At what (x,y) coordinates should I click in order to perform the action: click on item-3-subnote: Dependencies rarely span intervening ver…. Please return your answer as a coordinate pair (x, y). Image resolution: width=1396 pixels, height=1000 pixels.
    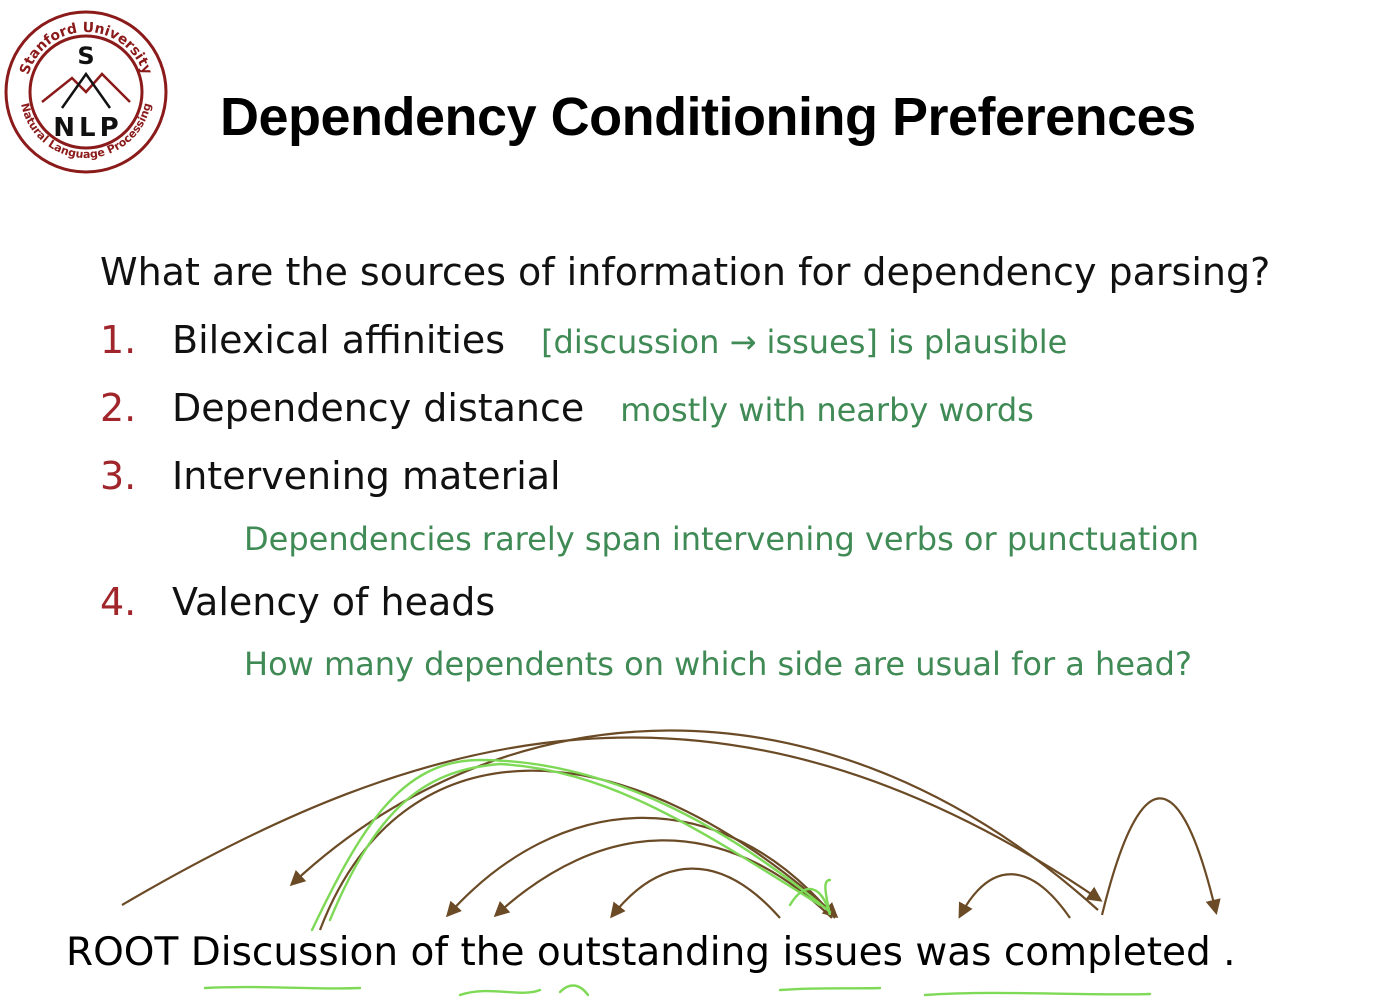
    Looking at the image, I should click on (722, 539).